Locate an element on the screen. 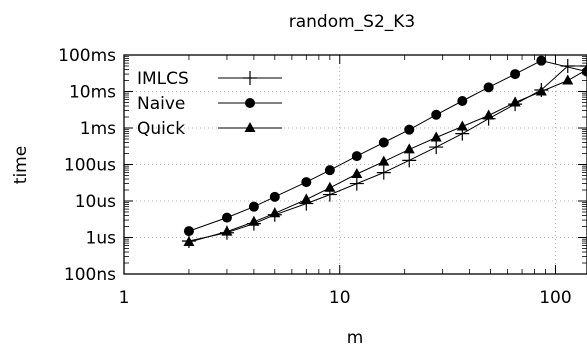 The height and width of the screenshot is (352, 587). legend-label-naive: Naive is located at coordinates (161, 104).